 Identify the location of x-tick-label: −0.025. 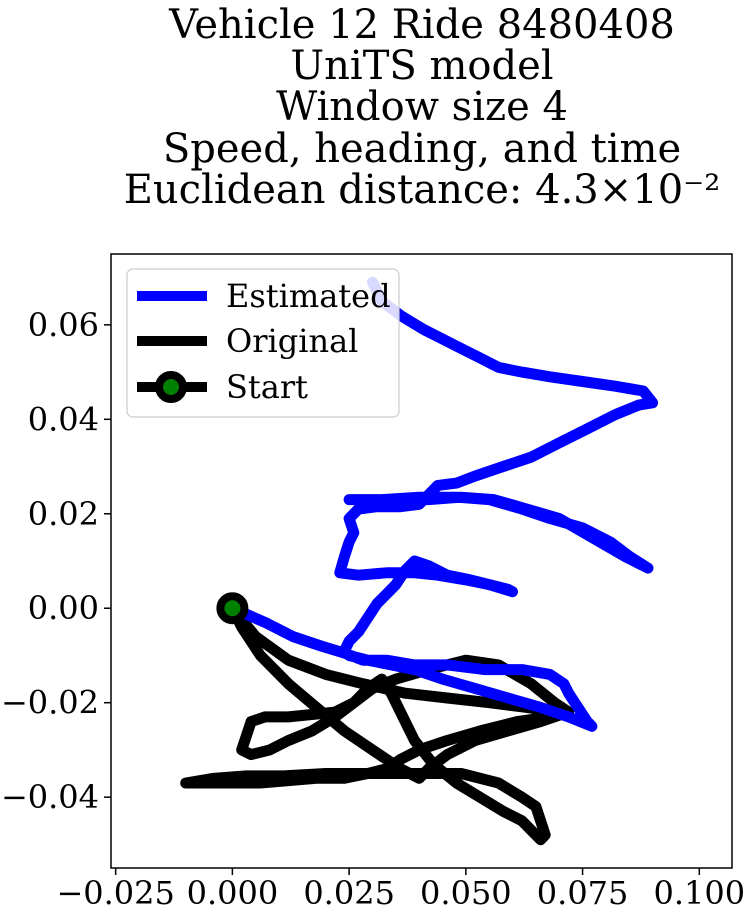
(115, 893).